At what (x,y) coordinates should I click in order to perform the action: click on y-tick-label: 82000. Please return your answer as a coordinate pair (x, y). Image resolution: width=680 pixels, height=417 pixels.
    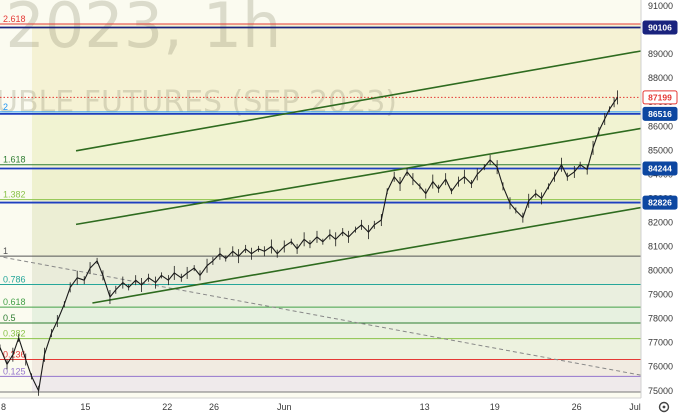
    Looking at the image, I should click on (660, 222).